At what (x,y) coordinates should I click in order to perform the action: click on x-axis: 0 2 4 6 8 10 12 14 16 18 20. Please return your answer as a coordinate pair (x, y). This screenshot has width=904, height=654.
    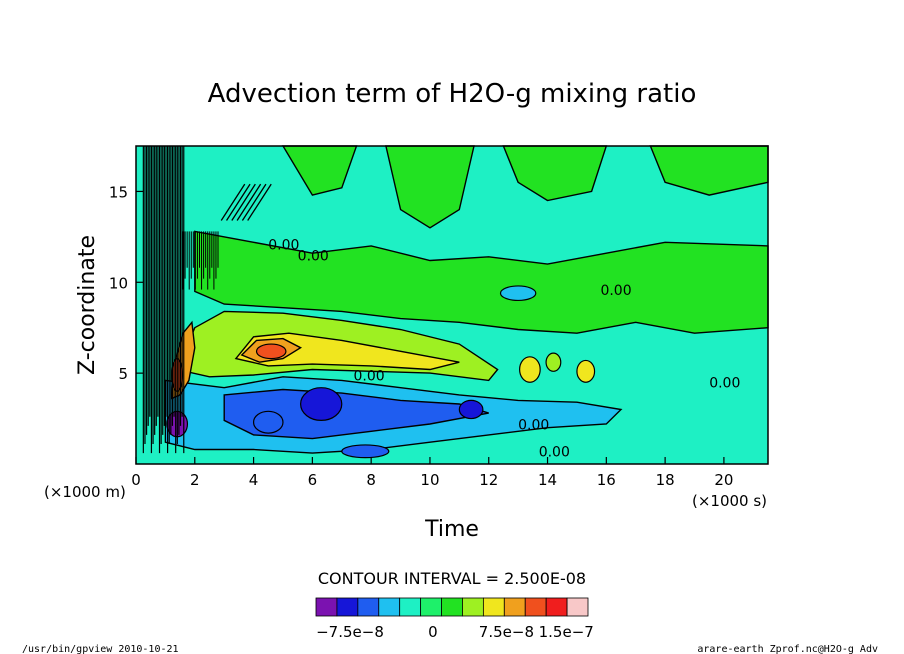
    Looking at the image, I should click on (432, 473).